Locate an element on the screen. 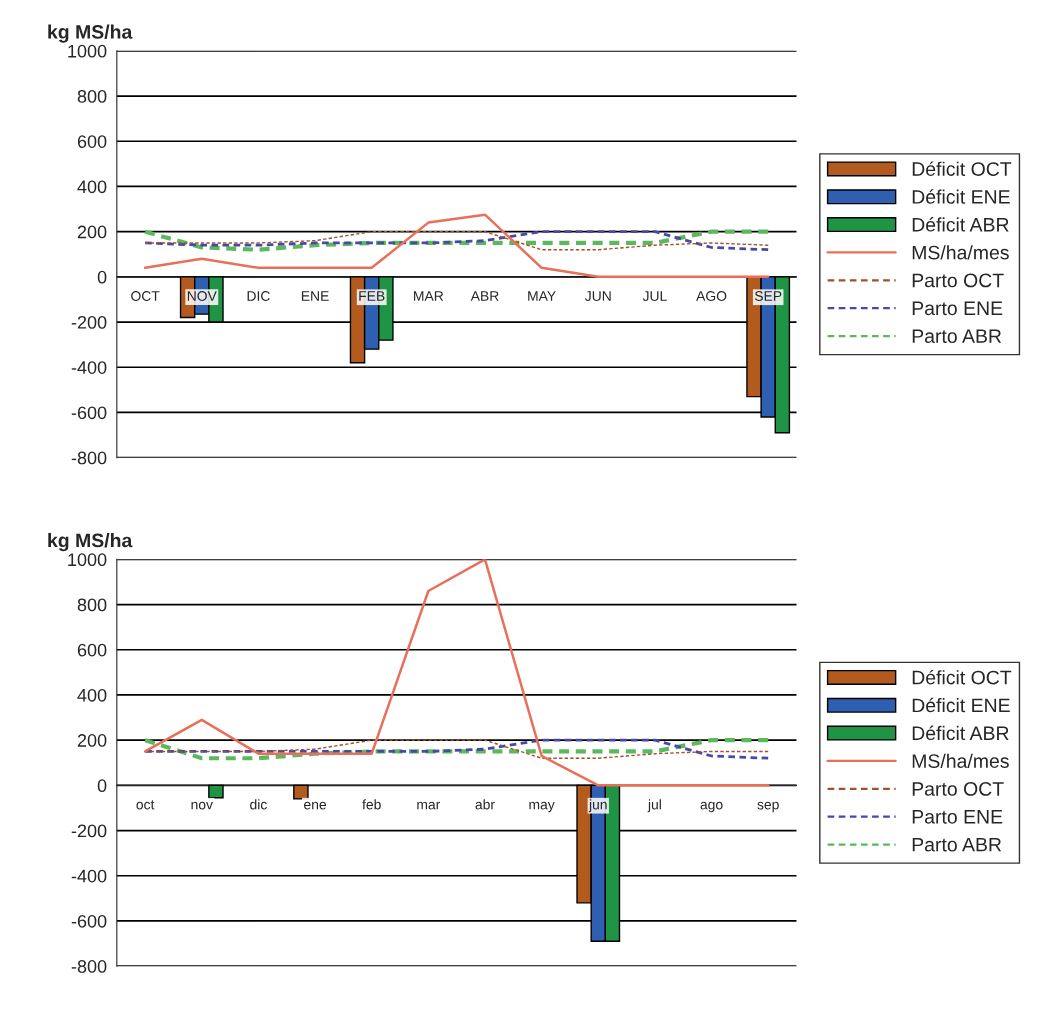  x-tick-label: MAR is located at coordinates (429, 296).